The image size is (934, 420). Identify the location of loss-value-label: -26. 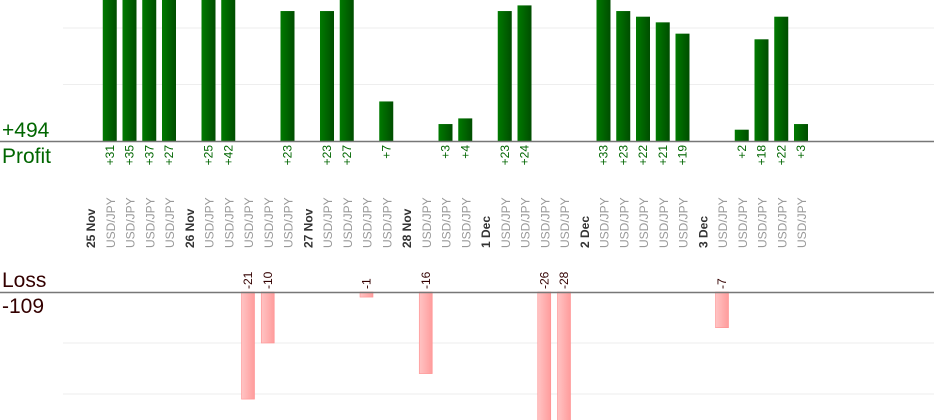
(544, 280).